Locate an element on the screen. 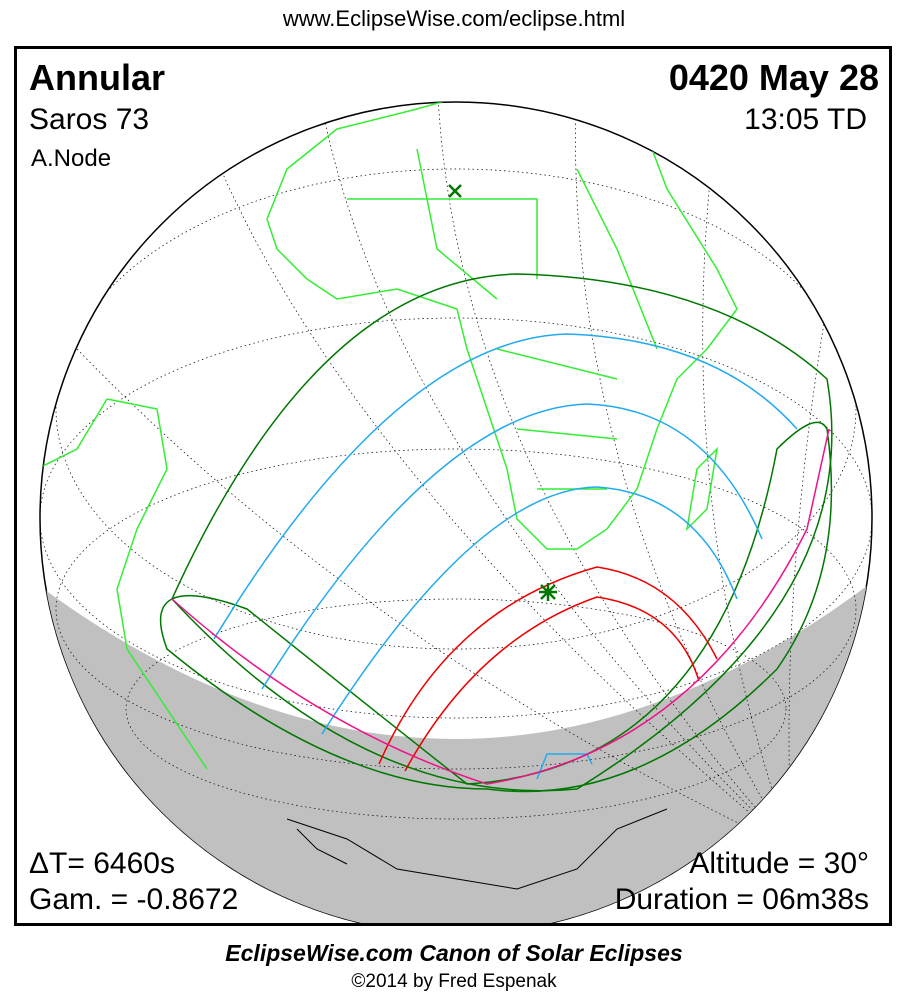 The image size is (908, 1004). subsolar-point-marker is located at coordinates (455, 191).